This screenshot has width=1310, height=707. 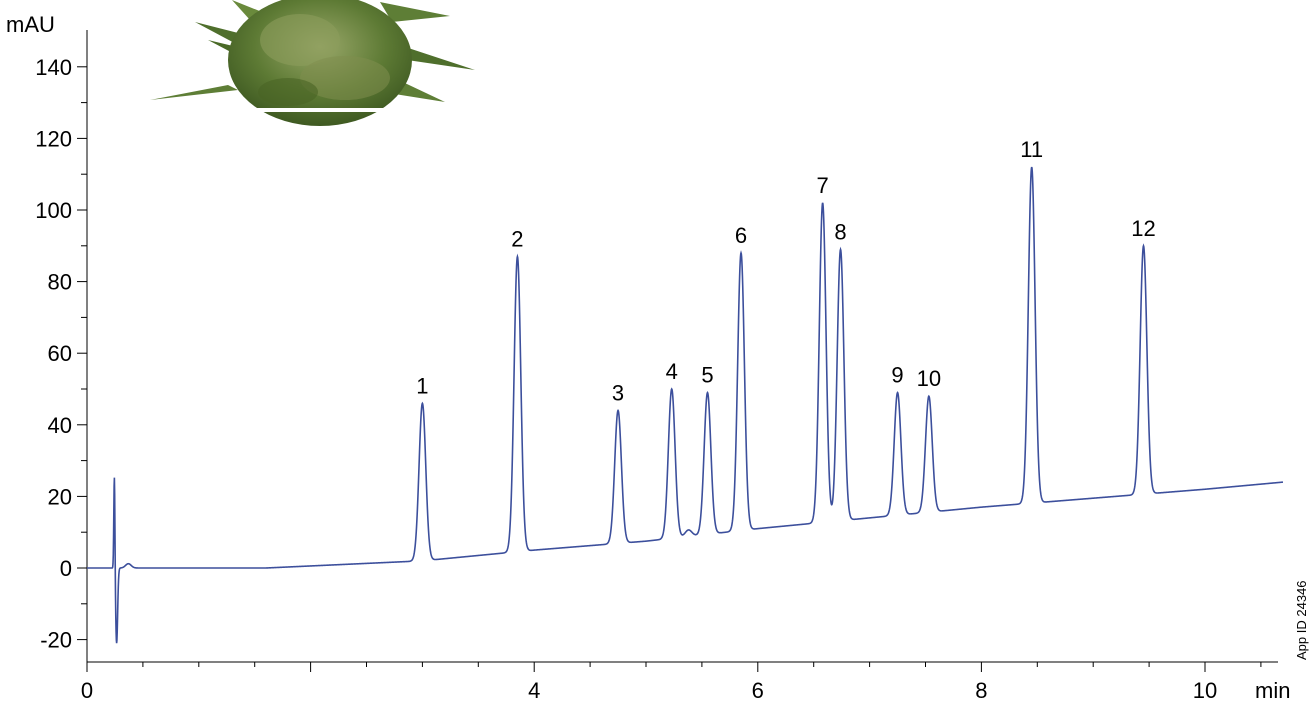 What do you see at coordinates (929, 378) in the screenshot?
I see `peak-label: 10` at bounding box center [929, 378].